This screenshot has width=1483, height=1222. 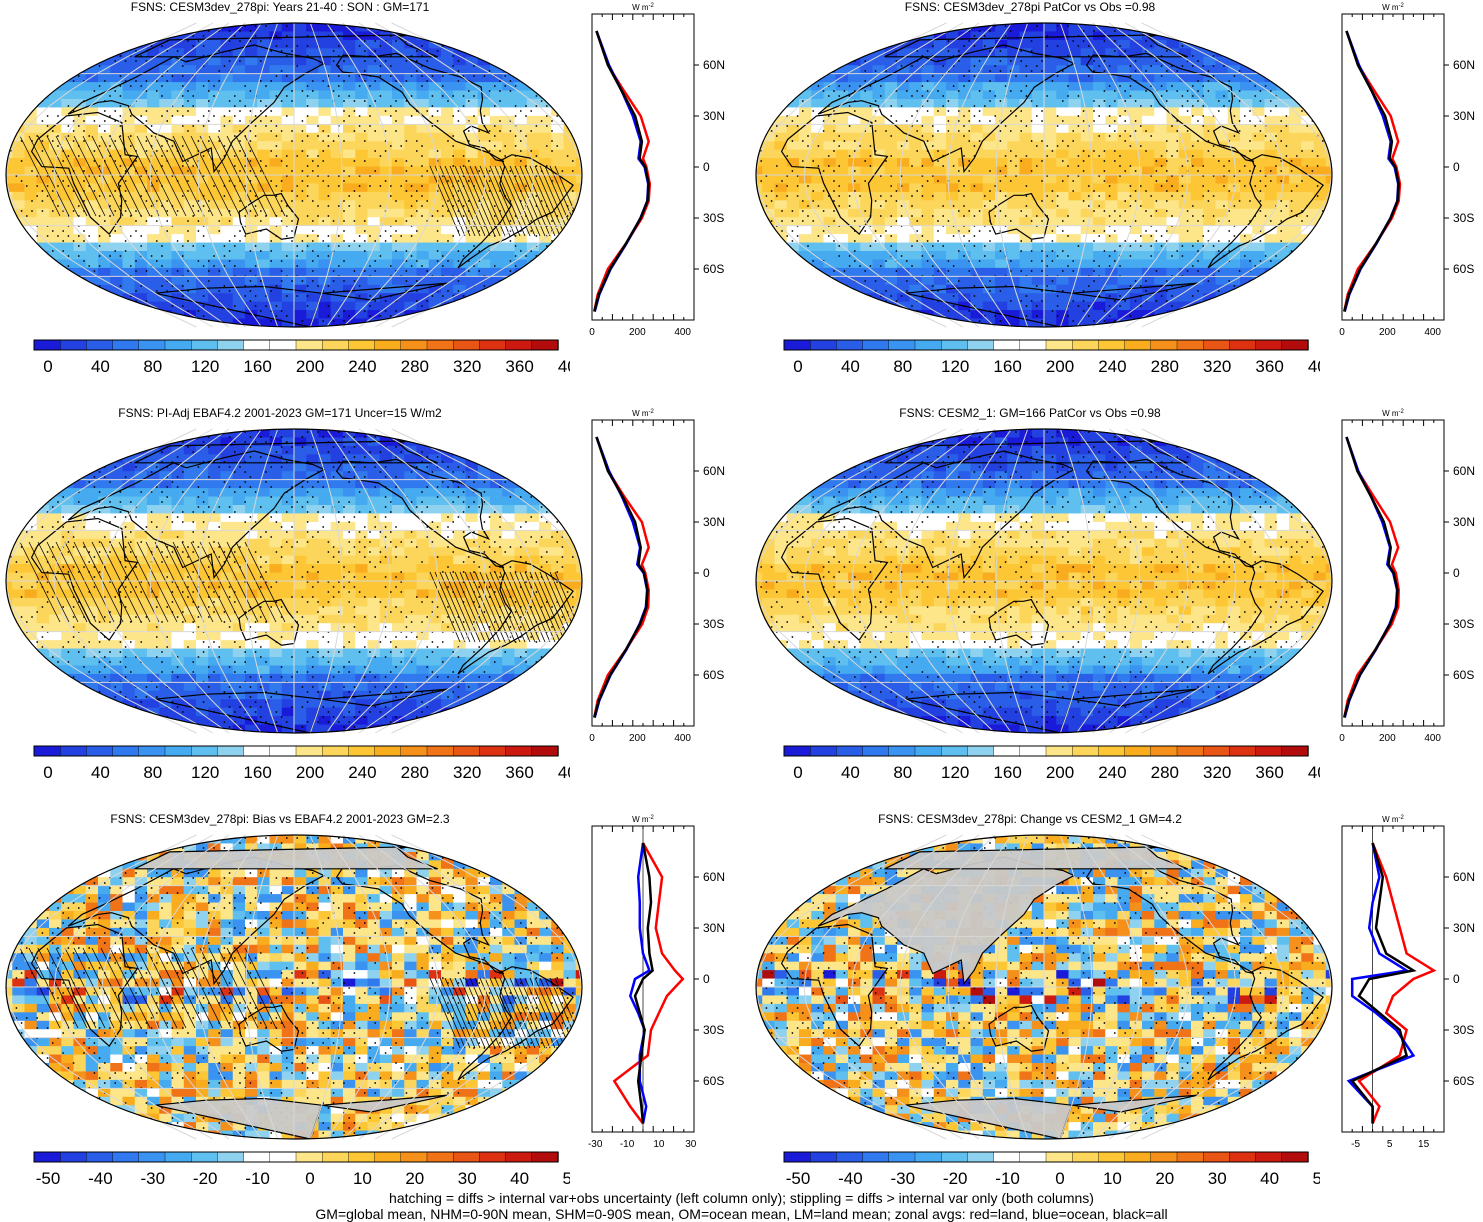 I want to click on colorbar-tick-label: 240, so click(x=1112, y=772).